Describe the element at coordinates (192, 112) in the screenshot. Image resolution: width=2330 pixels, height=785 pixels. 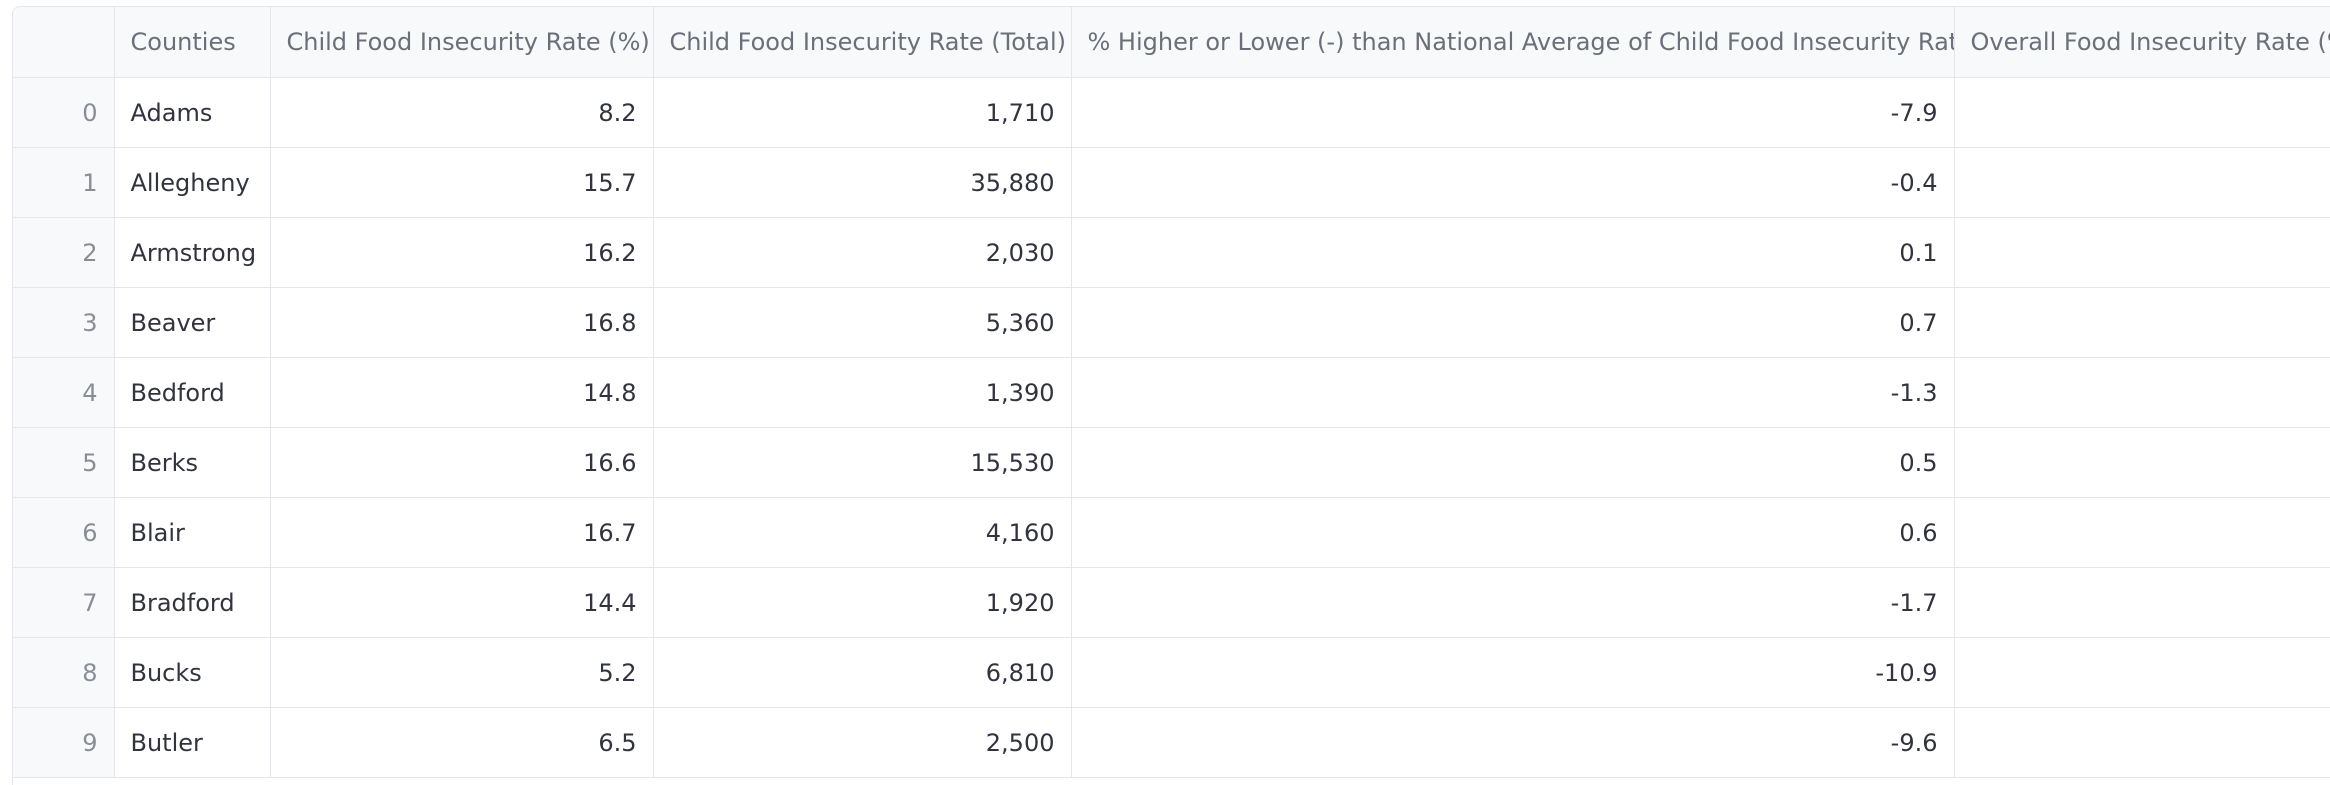
I see `table-cell: Adams` at that location.